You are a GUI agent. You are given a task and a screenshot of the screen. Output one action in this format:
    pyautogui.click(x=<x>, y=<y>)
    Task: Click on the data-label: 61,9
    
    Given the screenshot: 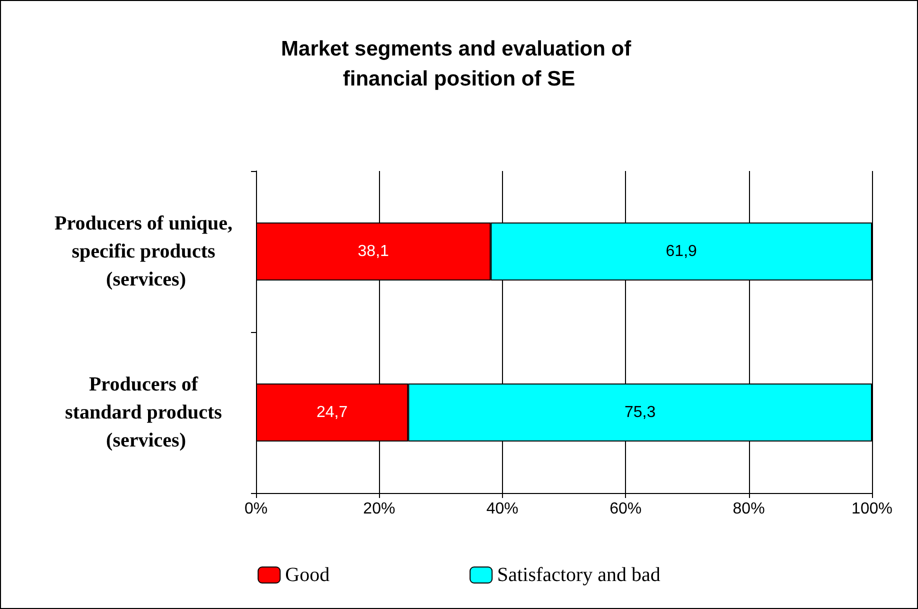 What is the action you would take?
    pyautogui.click(x=682, y=251)
    